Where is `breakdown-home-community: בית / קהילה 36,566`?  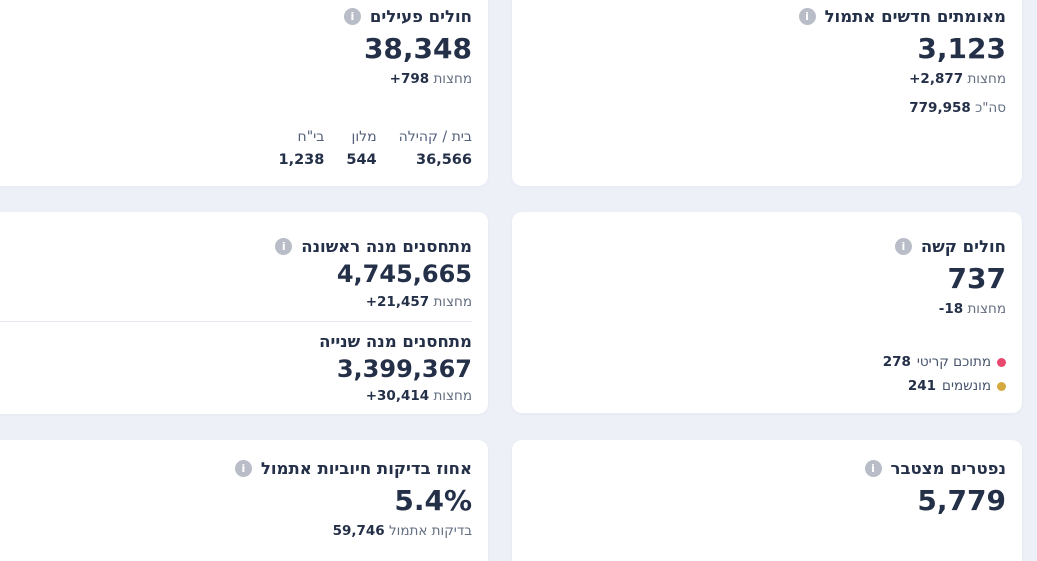
breakdown-home-community: בית / קהילה 36,566 is located at coordinates (435, 148).